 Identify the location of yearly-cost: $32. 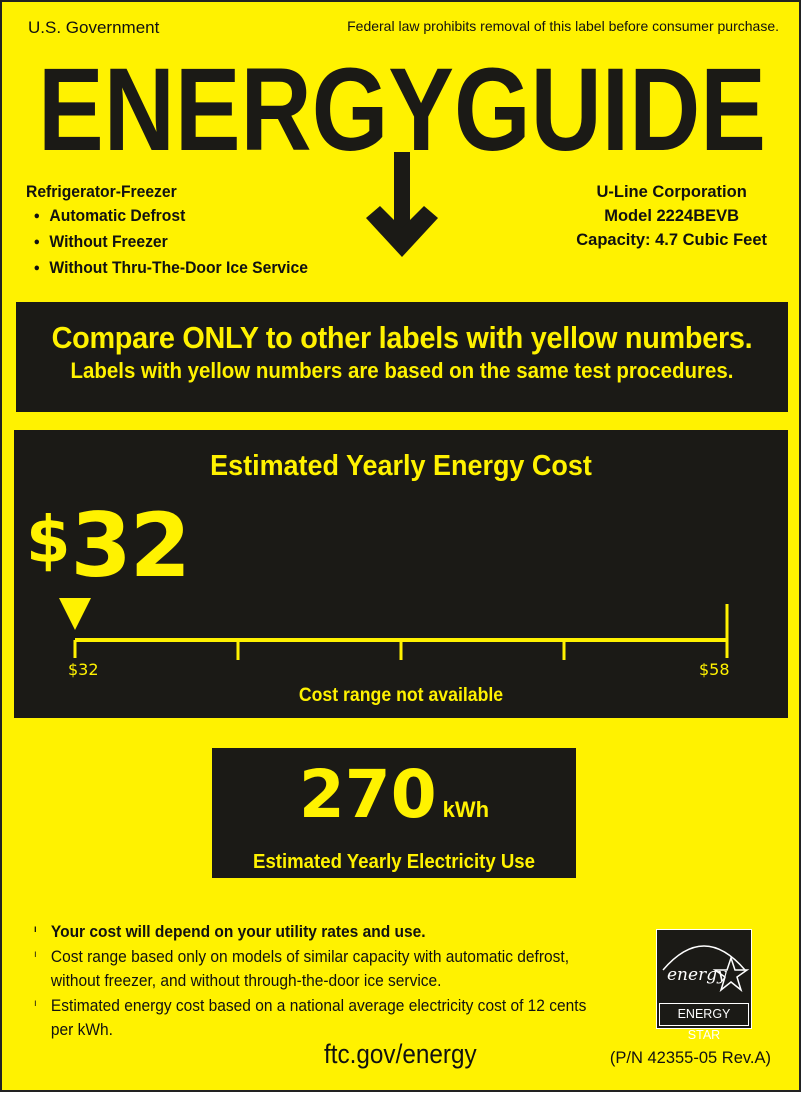
(108, 545).